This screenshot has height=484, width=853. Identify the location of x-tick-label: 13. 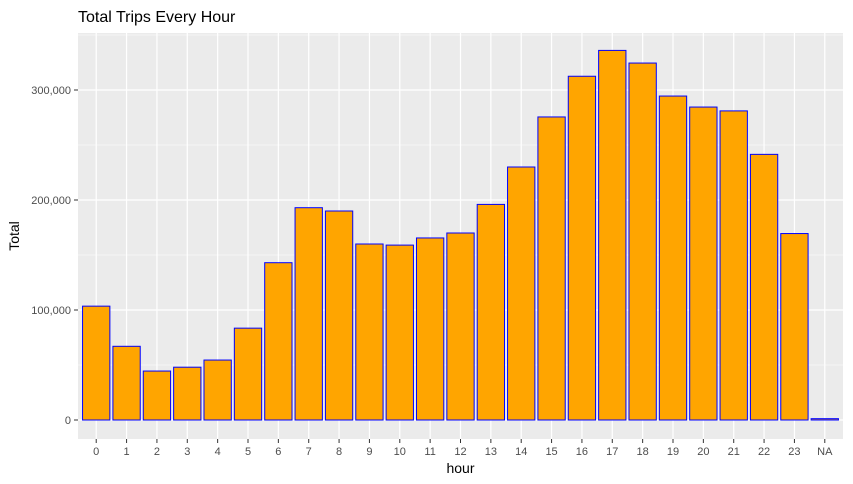
(491, 452).